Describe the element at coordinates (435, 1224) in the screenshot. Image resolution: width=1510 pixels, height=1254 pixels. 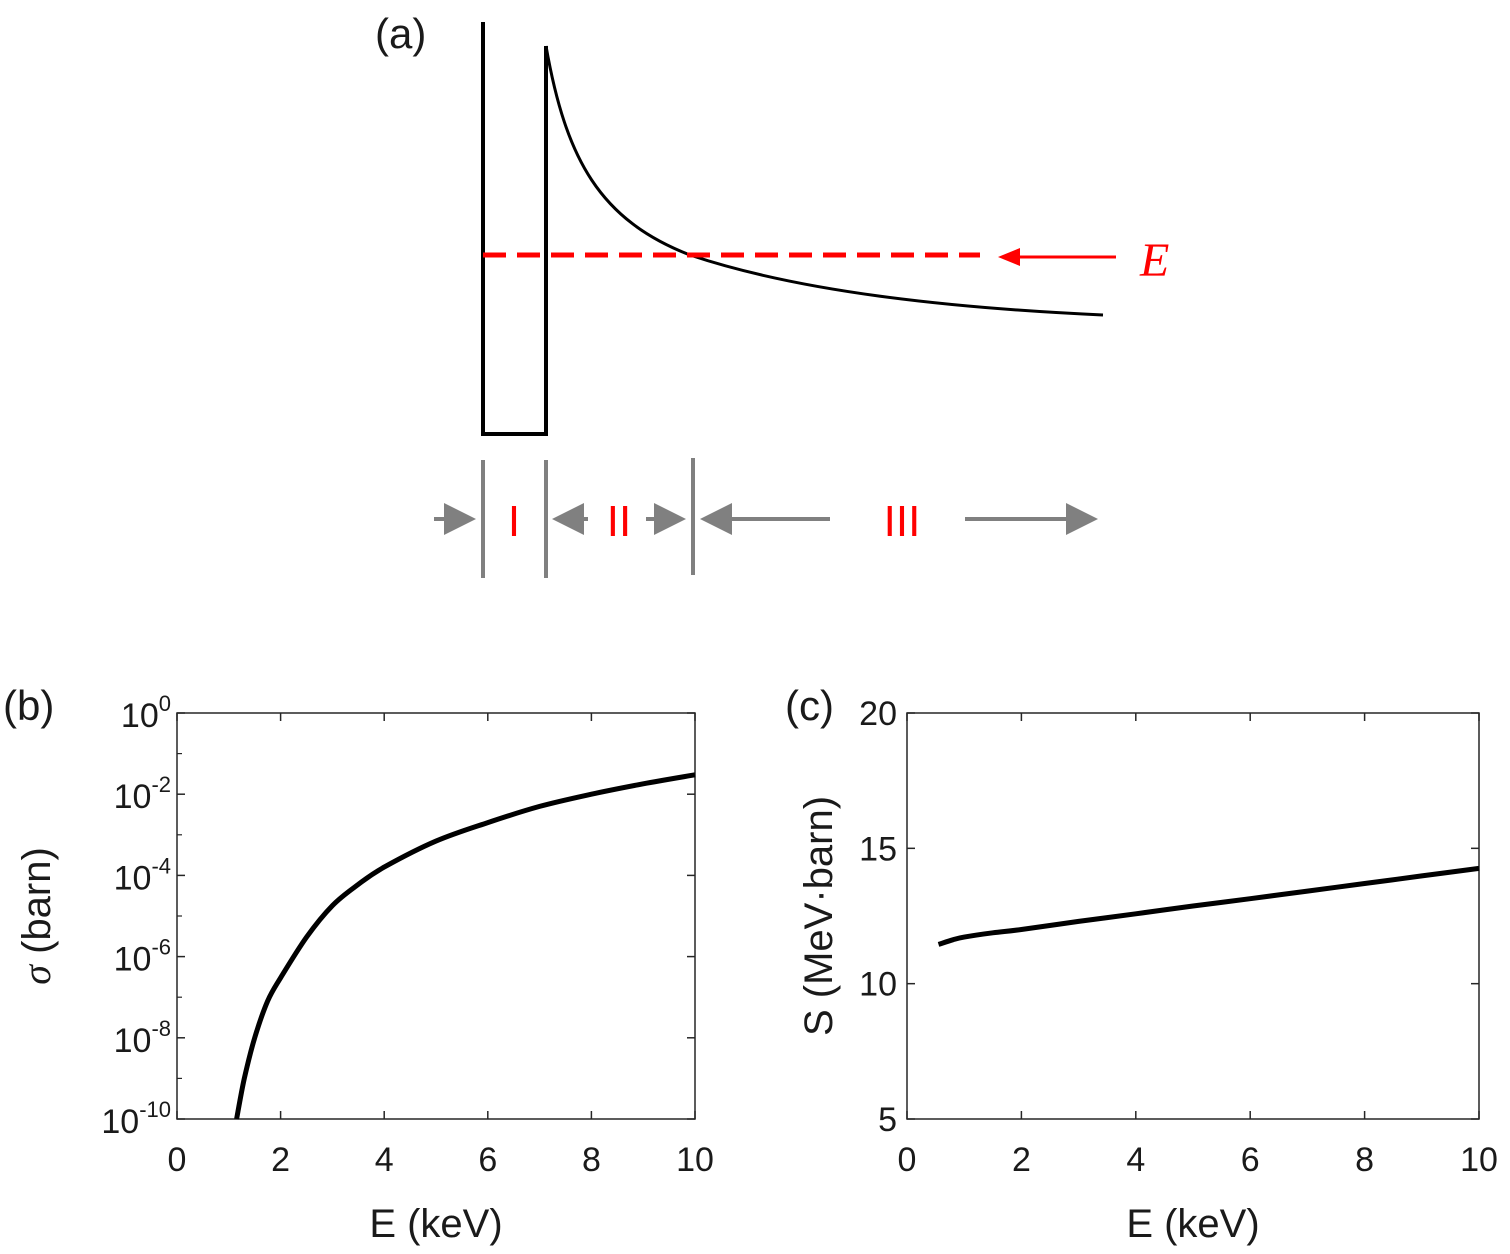
I see `x-axis-label-b: E (keV)` at that location.